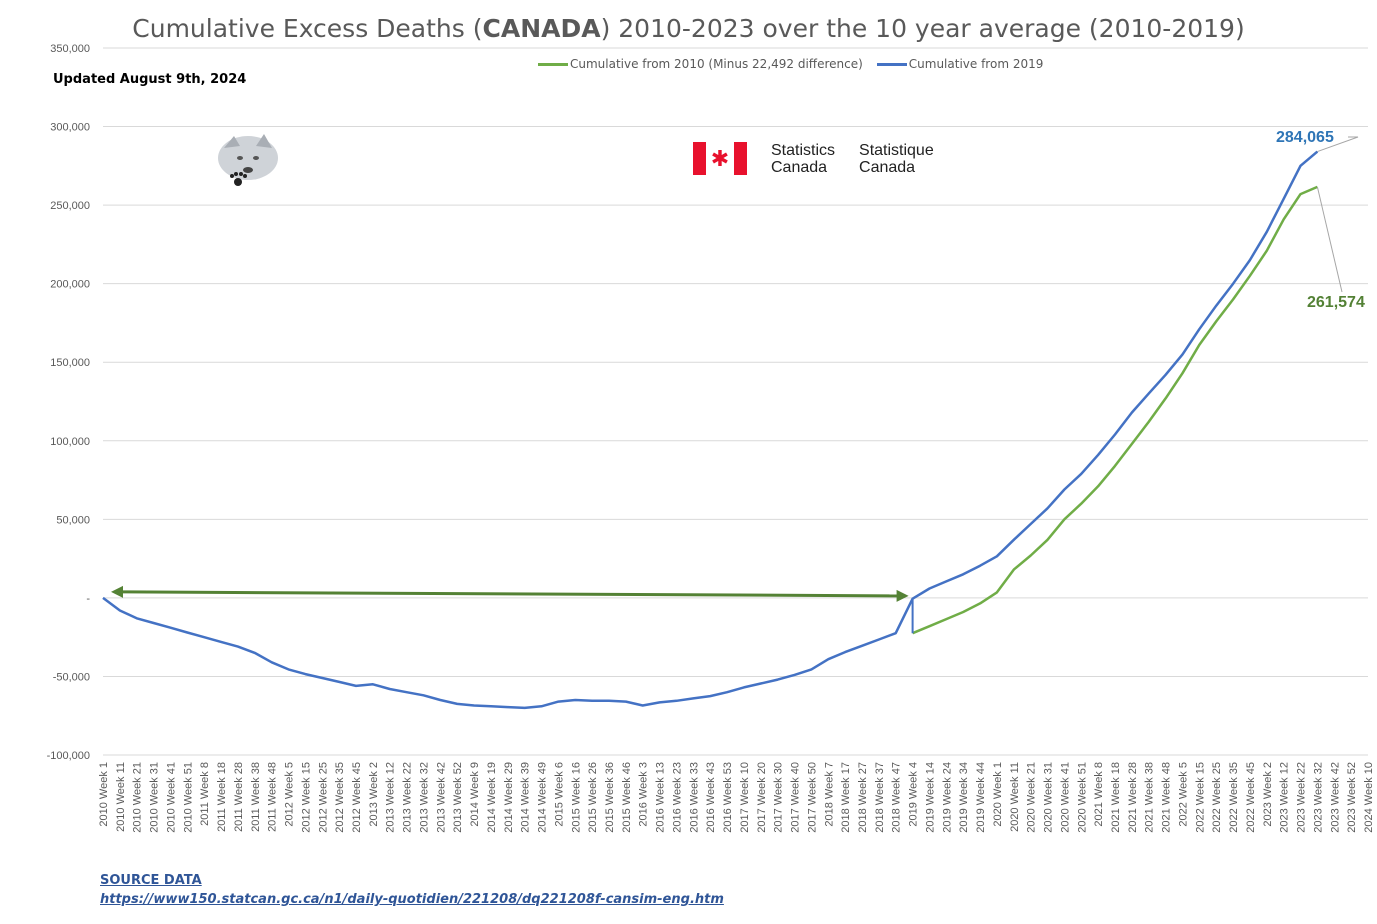 The height and width of the screenshot is (924, 1377). I want to click on y-tick-label: 50,000, so click(73, 520).